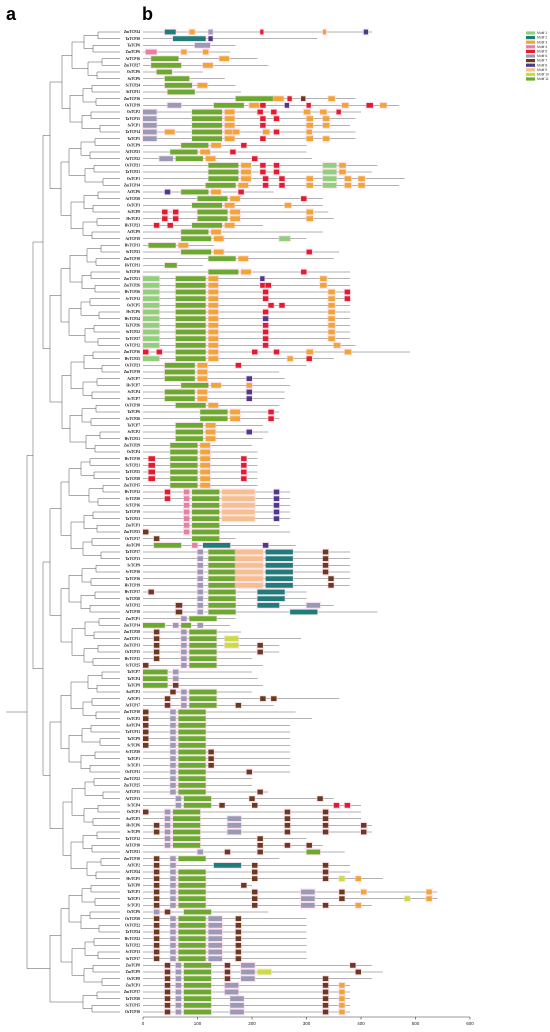 The height and width of the screenshot is (1032, 550). Describe the element at coordinates (262, 105) in the screenshot. I see `gene-row: OsTCP19` at that location.